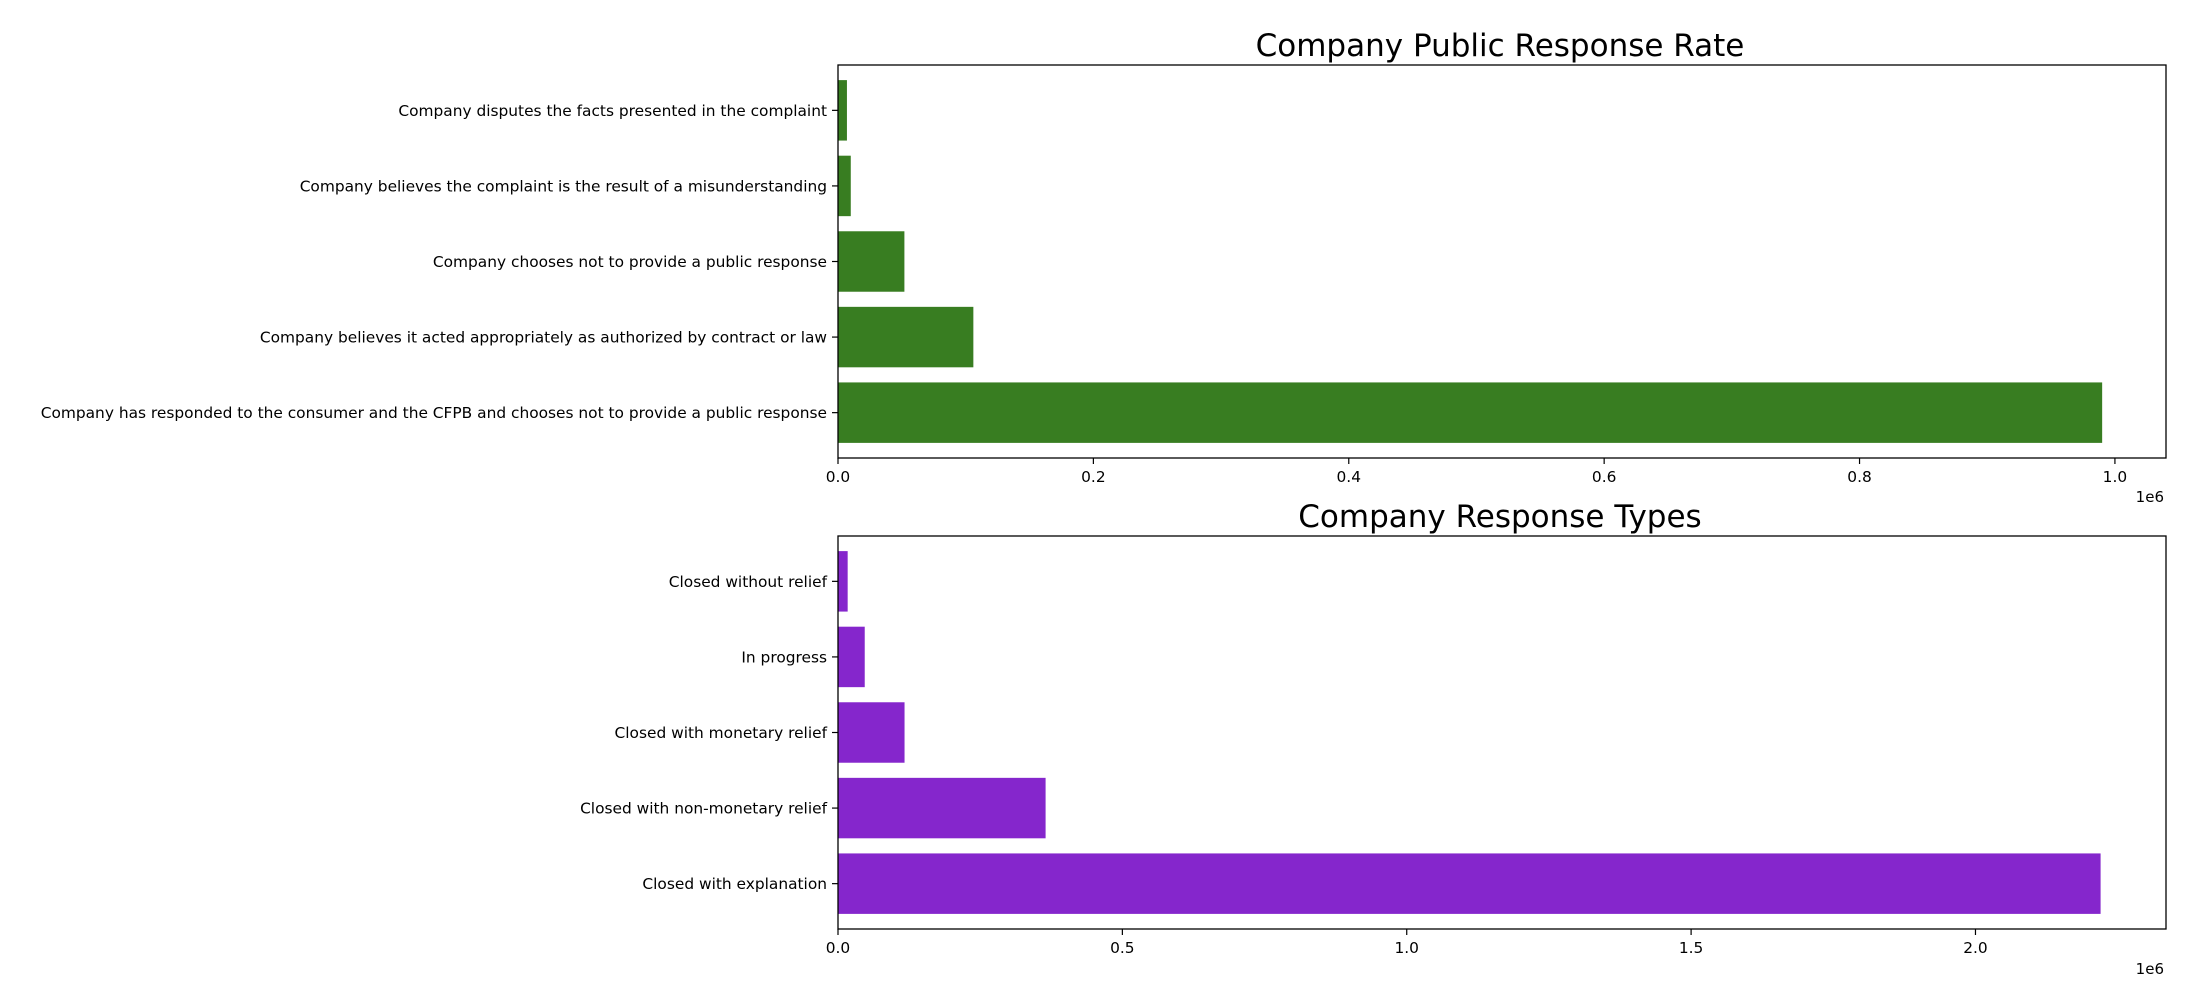 This screenshot has width=2208, height=992. I want to click on x-tick-label: 0.6, so click(1604, 477).